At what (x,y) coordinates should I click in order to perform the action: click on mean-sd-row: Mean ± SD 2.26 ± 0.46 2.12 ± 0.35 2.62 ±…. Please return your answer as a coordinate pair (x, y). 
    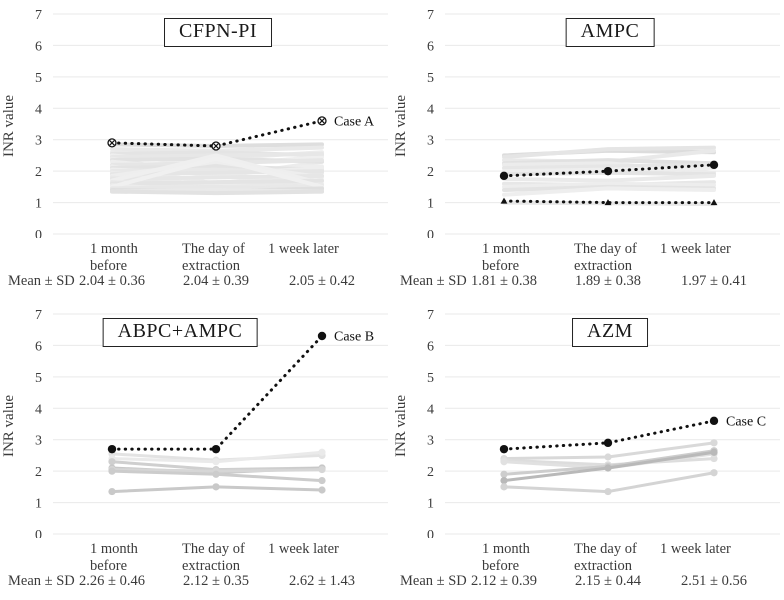
    Looking at the image, I should click on (196, 584).